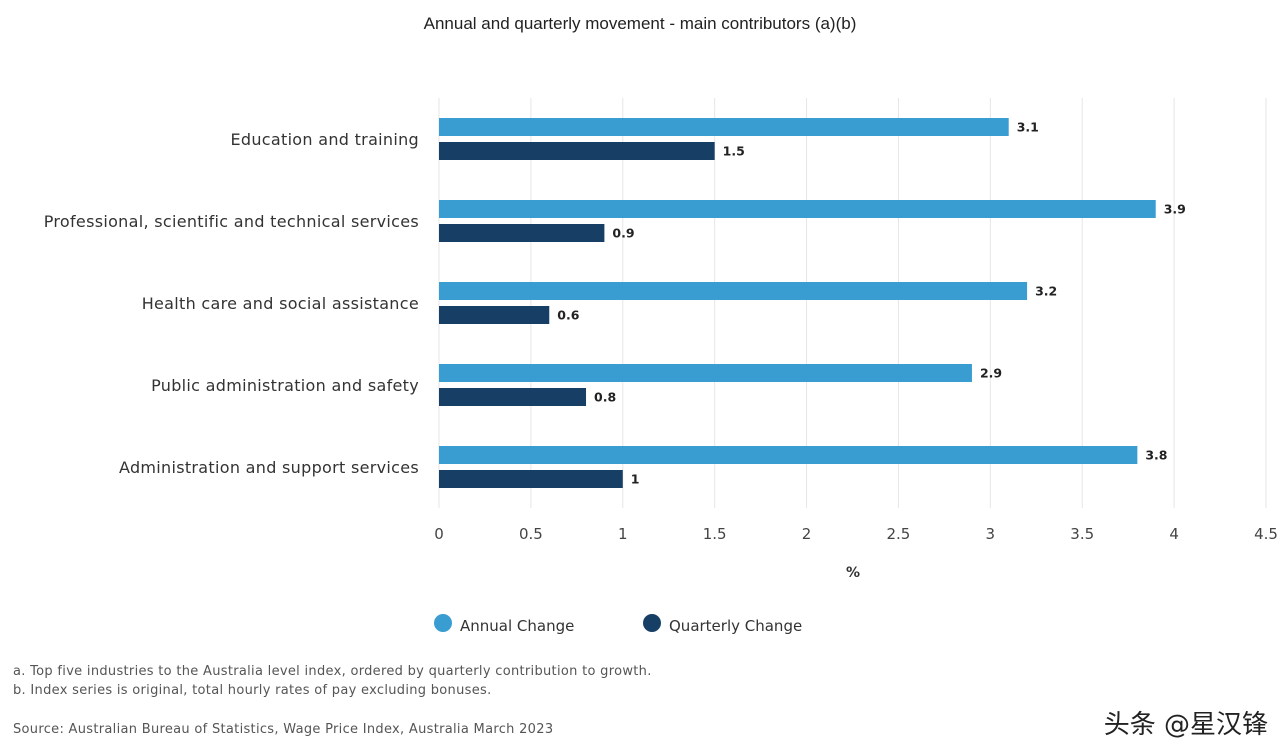 The height and width of the screenshot is (754, 1280). What do you see at coordinates (991, 373) in the screenshot?
I see `data-label: 2.9` at bounding box center [991, 373].